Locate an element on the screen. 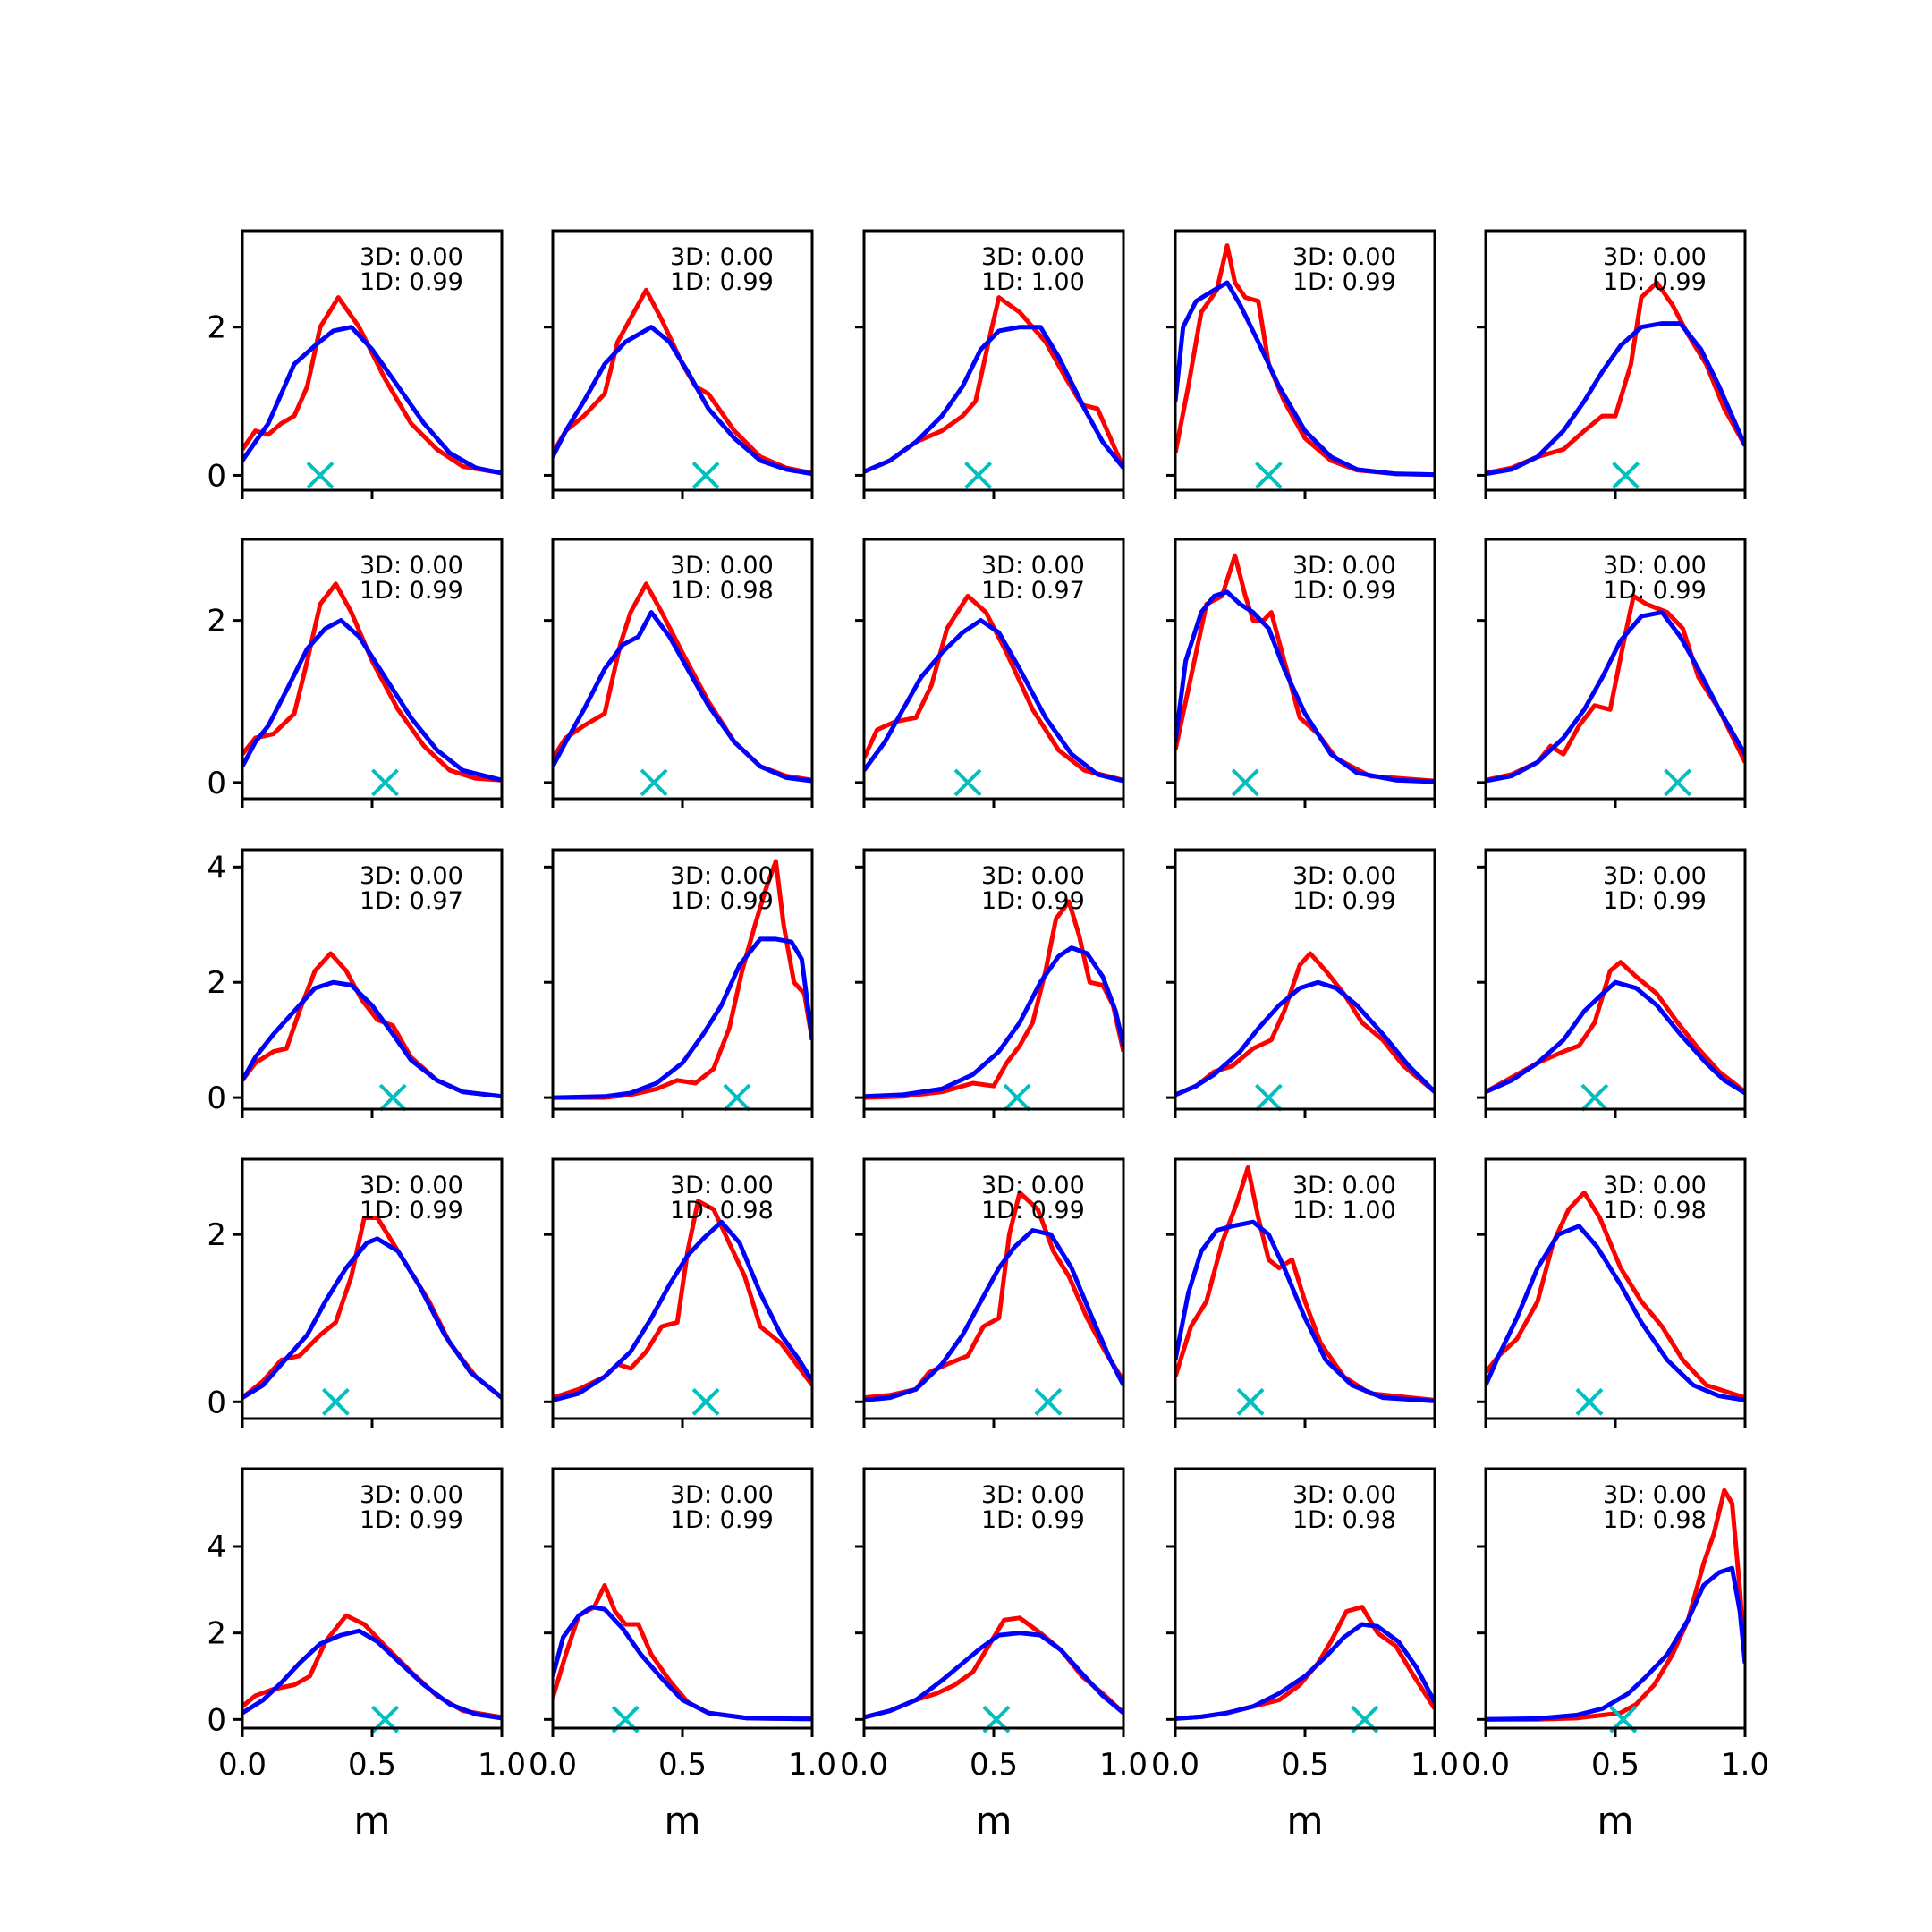 The height and width of the screenshot is (1932, 1932). x-axis-label: m is located at coordinates (994, 1821).